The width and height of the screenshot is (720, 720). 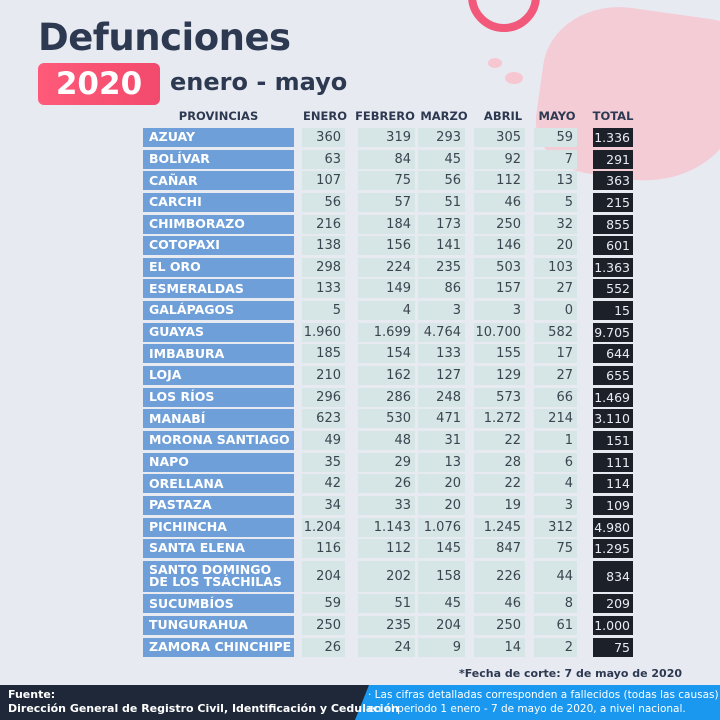 I want to click on cell-mayo: 6, so click(x=555, y=462).